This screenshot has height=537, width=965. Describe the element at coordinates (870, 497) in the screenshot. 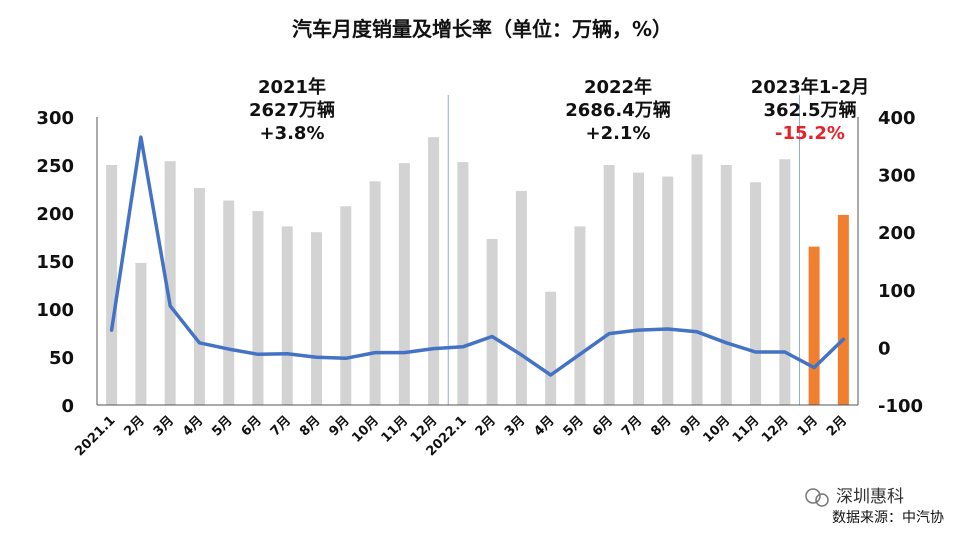

I see `brand-name: 深圳惠科` at that location.